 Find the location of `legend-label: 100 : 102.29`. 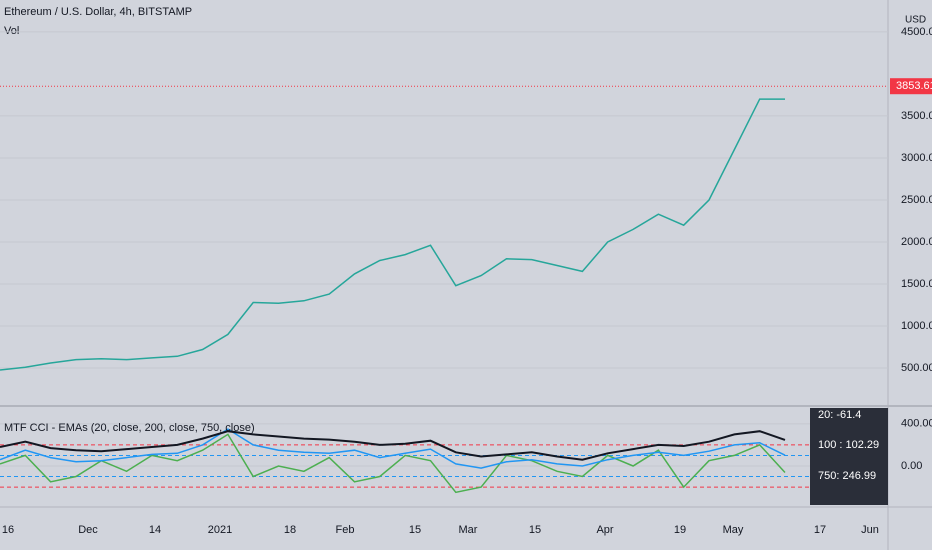

legend-label: 100 : 102.29 is located at coordinates (848, 445).